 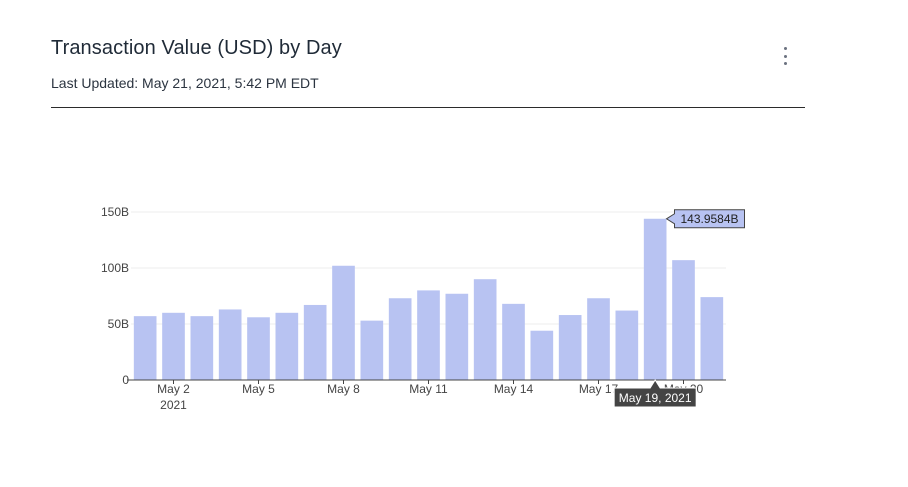 I want to click on last-updated-text: Last Updated: May 21, 2021, 5:42 PM EDT, so click(x=185, y=83).